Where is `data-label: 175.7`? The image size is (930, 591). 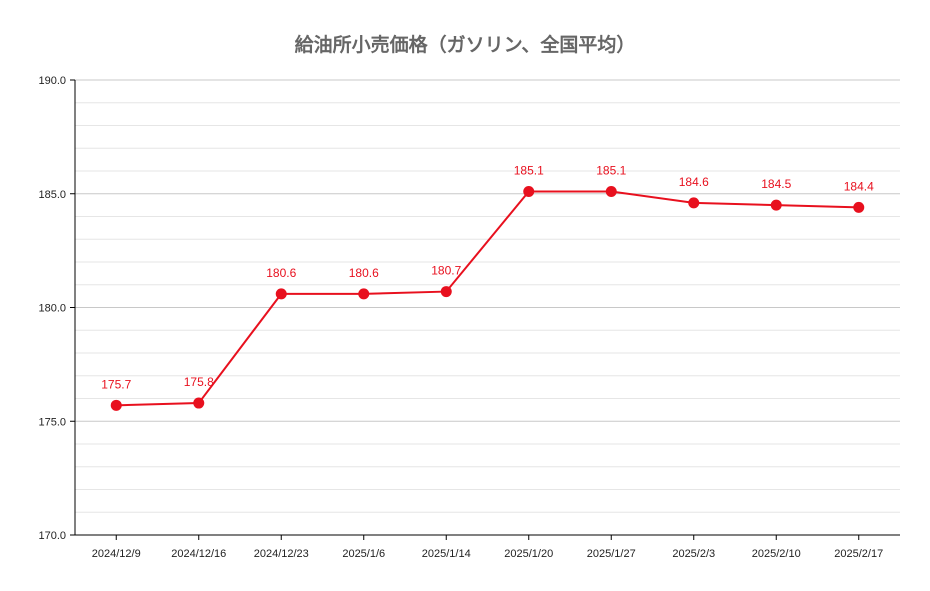 data-label: 175.7 is located at coordinates (116, 384).